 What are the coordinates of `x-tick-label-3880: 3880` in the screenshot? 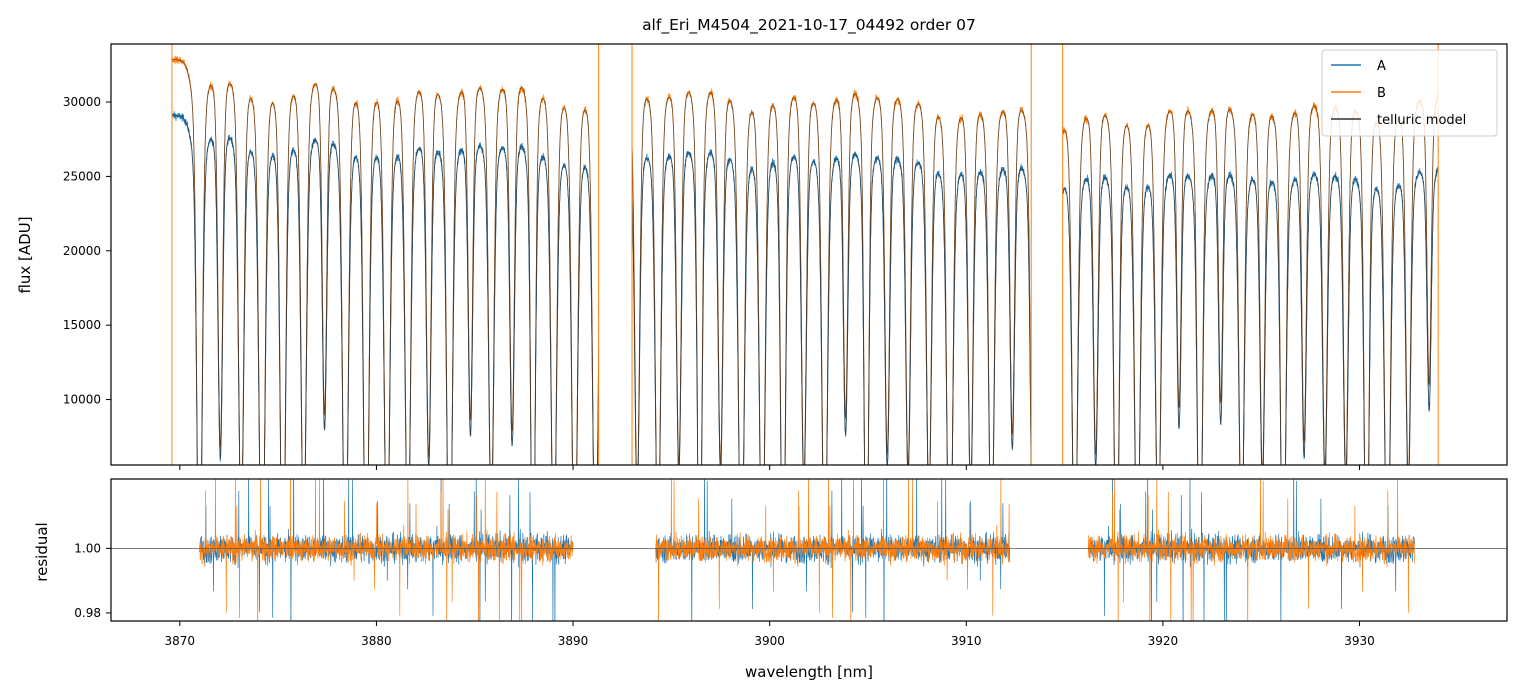 It's located at (376, 641).